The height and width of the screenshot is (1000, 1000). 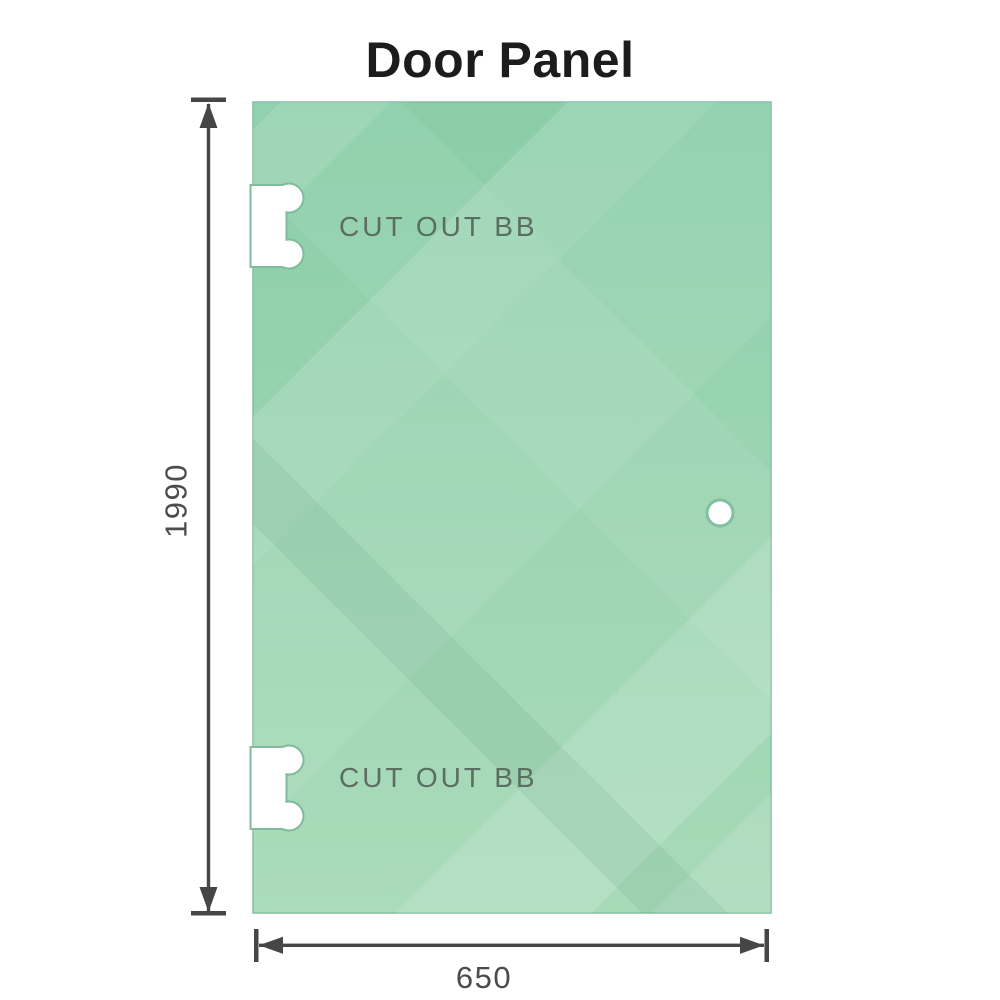 What do you see at coordinates (720, 513) in the screenshot?
I see `handle-hole` at bounding box center [720, 513].